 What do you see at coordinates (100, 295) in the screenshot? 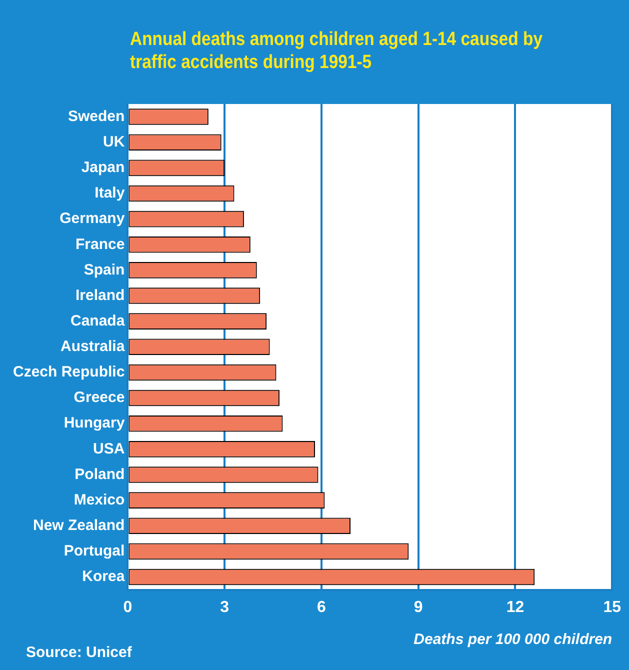
I see `y-tick-label: Ireland` at bounding box center [100, 295].